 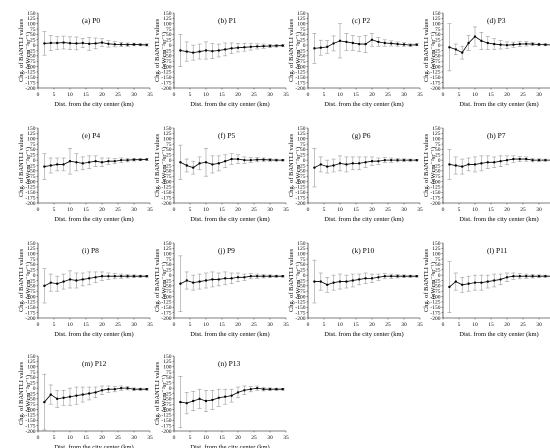 What do you see at coordinates (90, 250) in the screenshot?
I see `panel-title: (i) P8` at bounding box center [90, 250].